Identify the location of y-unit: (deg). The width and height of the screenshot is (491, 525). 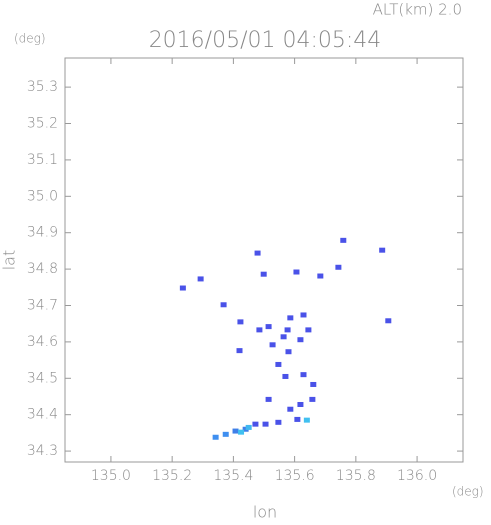
(30, 39).